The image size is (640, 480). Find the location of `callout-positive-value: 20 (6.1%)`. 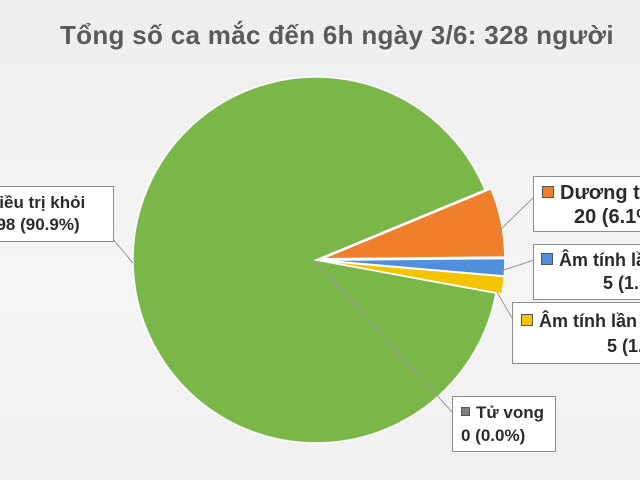

callout-positive-value: 20 (6.1%) is located at coordinates (607, 217).